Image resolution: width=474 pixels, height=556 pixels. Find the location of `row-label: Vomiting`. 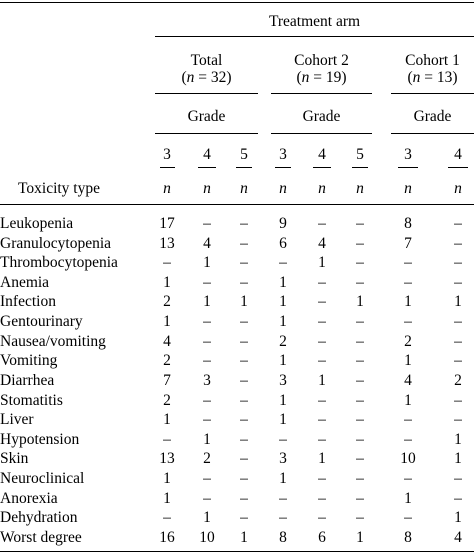

row-label: Vomiting is located at coordinates (29, 361).